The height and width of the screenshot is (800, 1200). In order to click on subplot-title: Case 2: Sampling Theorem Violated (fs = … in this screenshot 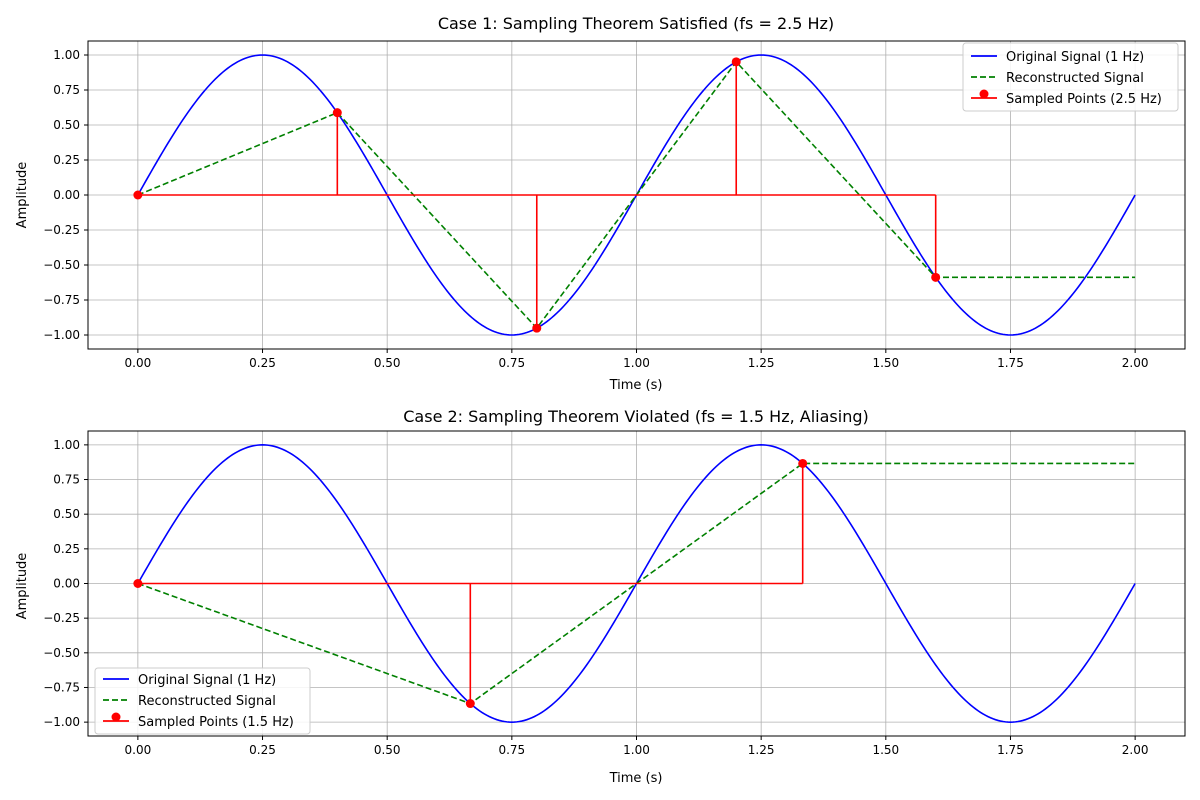, I will do `click(635, 416)`.